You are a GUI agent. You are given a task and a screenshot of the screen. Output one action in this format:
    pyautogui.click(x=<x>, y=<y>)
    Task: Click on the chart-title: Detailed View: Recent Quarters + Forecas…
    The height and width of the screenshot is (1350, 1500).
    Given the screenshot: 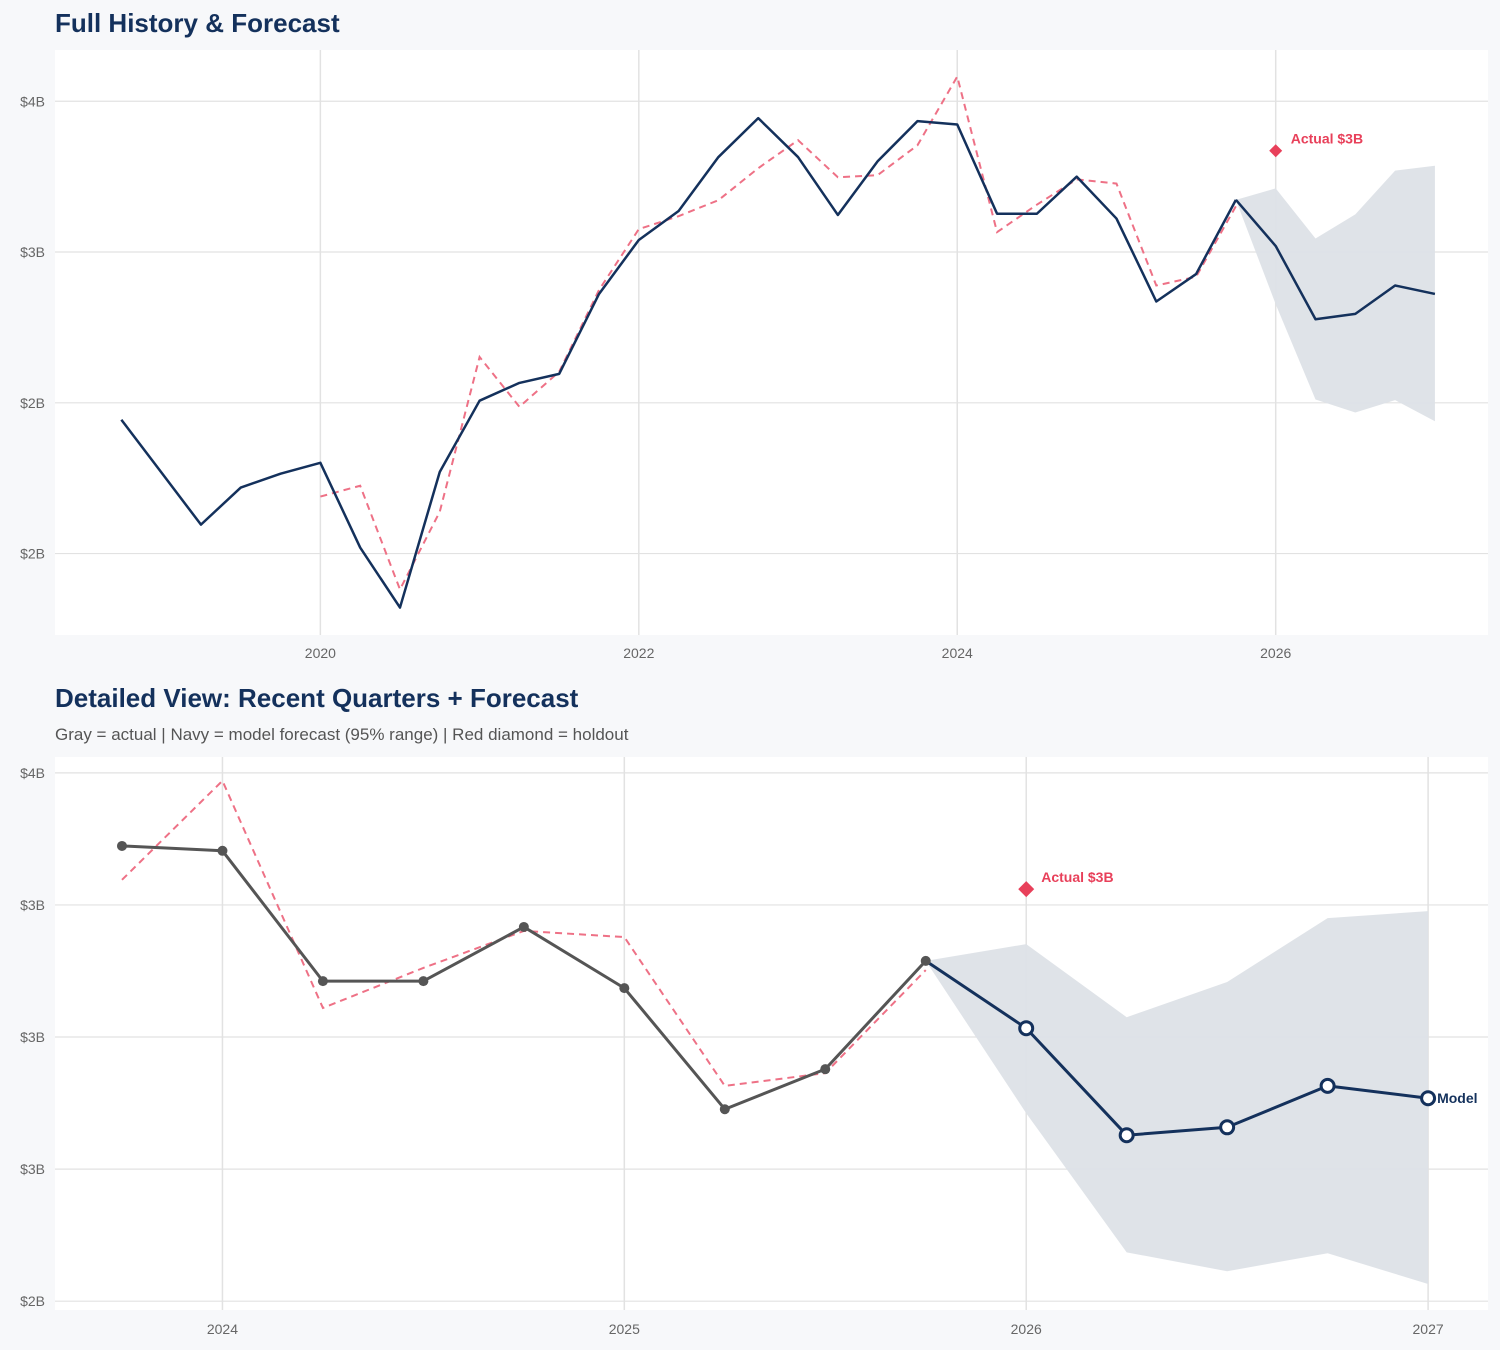 What is the action you would take?
    pyautogui.click(x=317, y=698)
    